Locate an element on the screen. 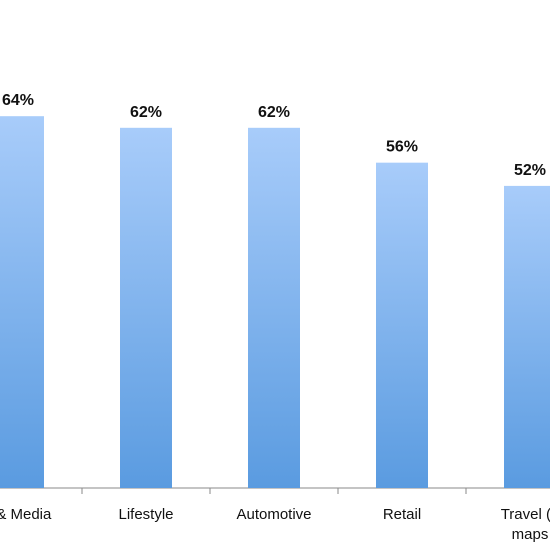  category-label-5: Travel (nmaps is located at coordinates (525, 524).